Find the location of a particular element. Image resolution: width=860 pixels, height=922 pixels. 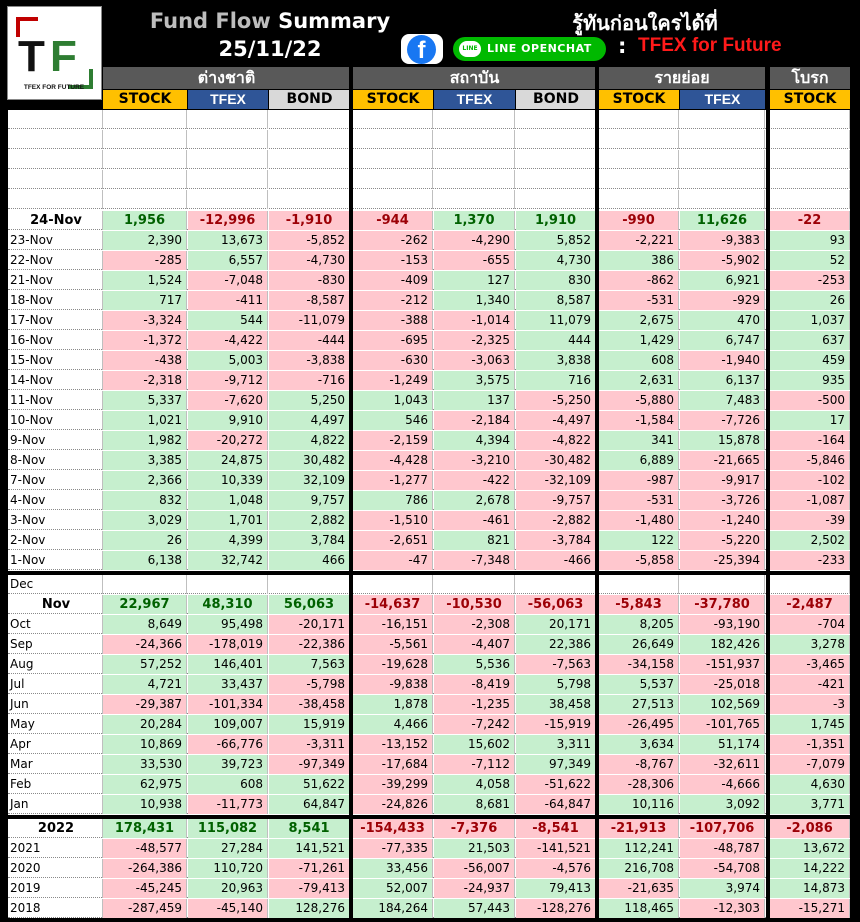

cell-tfex: 57,443 is located at coordinates (474, 908).